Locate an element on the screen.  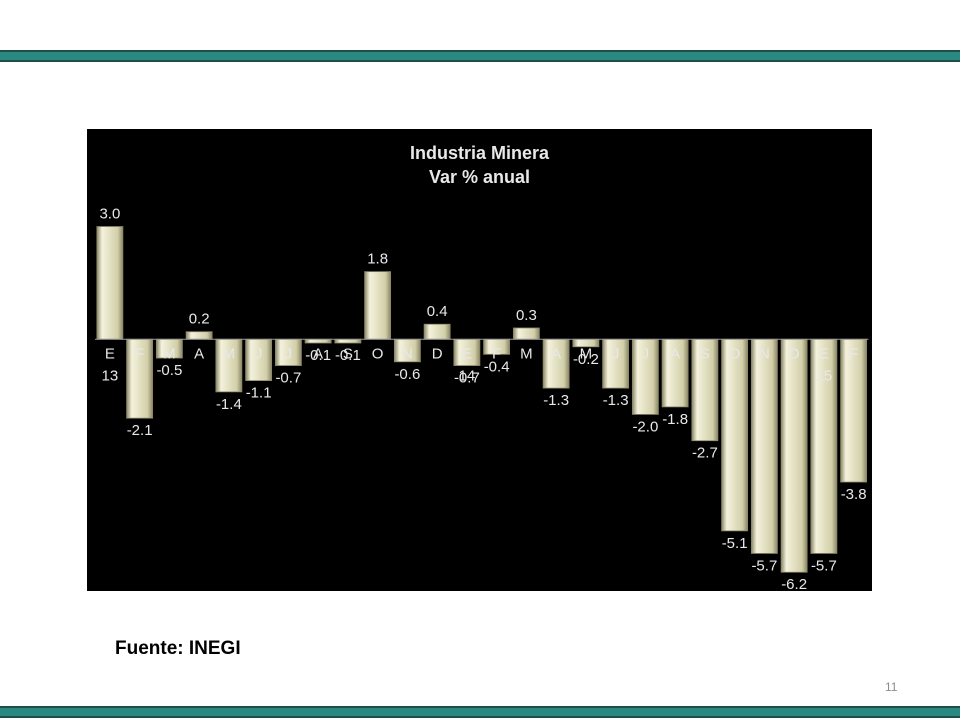
page-number: 11 is located at coordinates (891, 687).